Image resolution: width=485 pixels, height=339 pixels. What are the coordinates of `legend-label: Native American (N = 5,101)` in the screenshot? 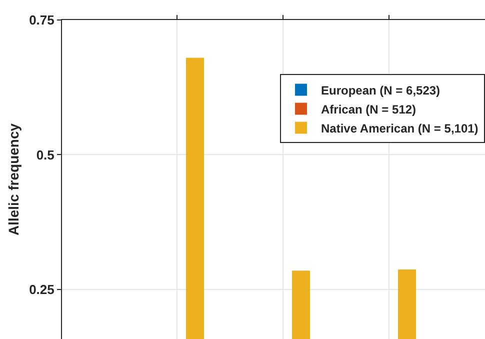 It's located at (399, 128).